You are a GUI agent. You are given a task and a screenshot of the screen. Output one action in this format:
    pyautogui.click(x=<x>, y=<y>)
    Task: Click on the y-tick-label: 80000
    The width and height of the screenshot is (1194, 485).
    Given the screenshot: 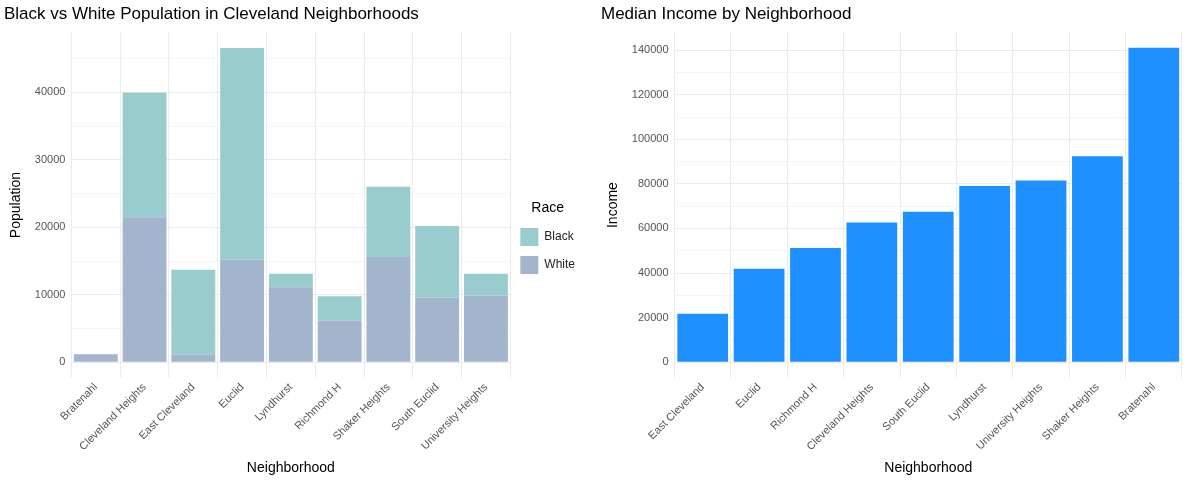 What is the action you would take?
    pyautogui.click(x=653, y=182)
    